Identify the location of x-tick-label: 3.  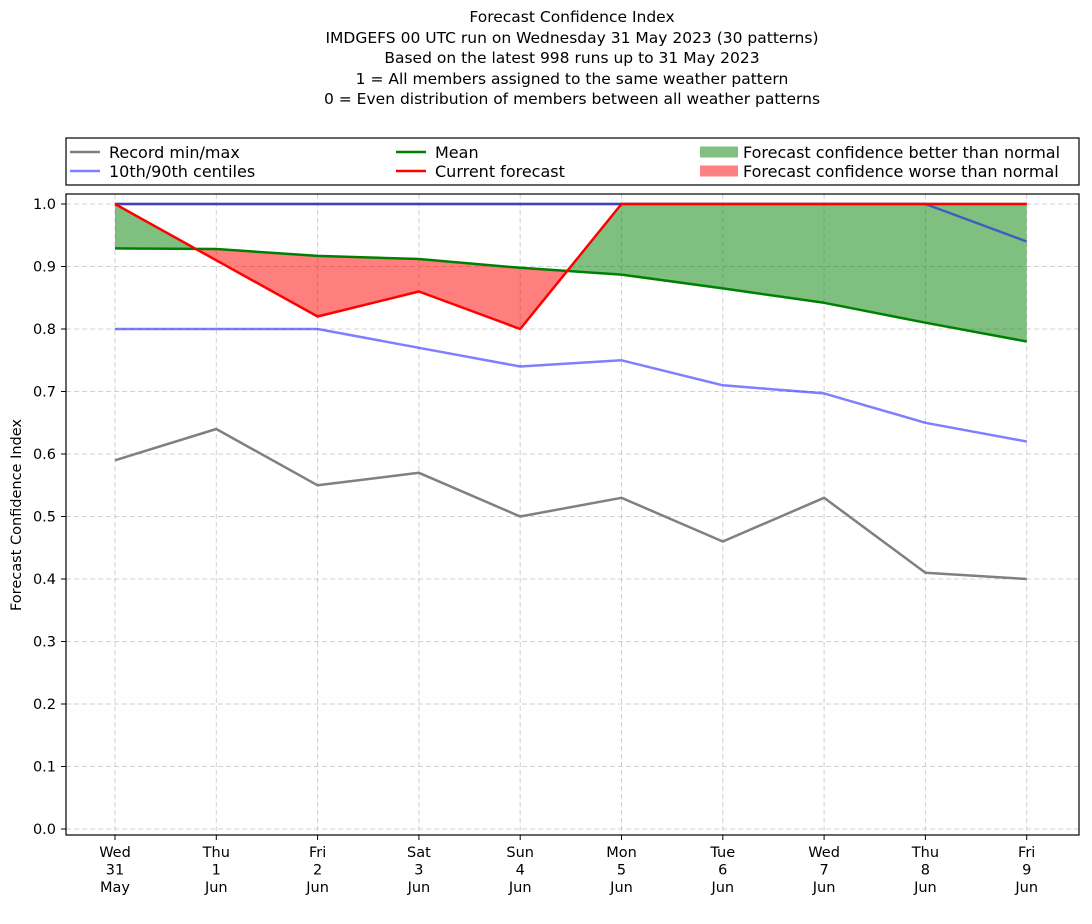
(418, 871).